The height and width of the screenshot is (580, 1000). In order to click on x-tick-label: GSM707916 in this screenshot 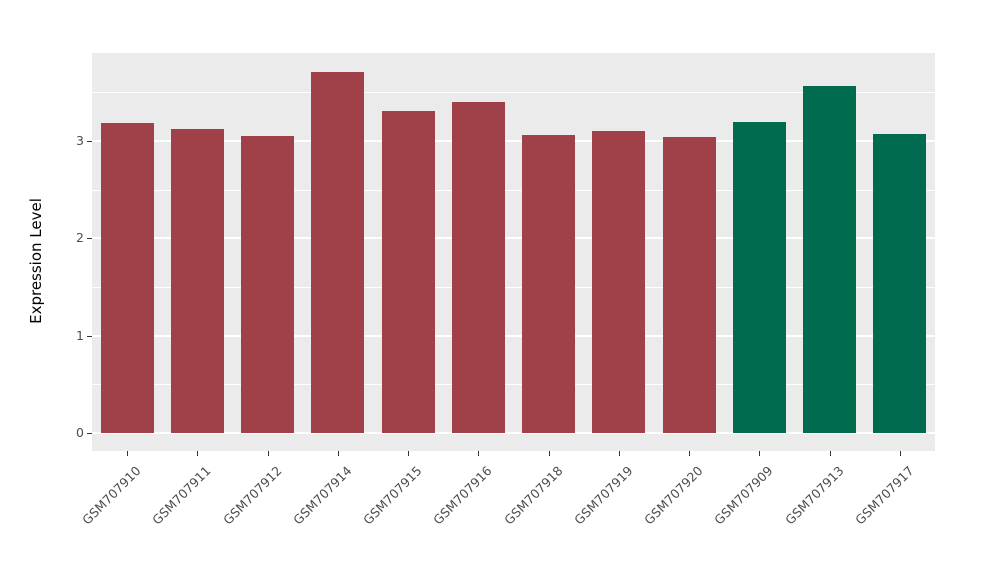, I will do `click(462, 495)`.